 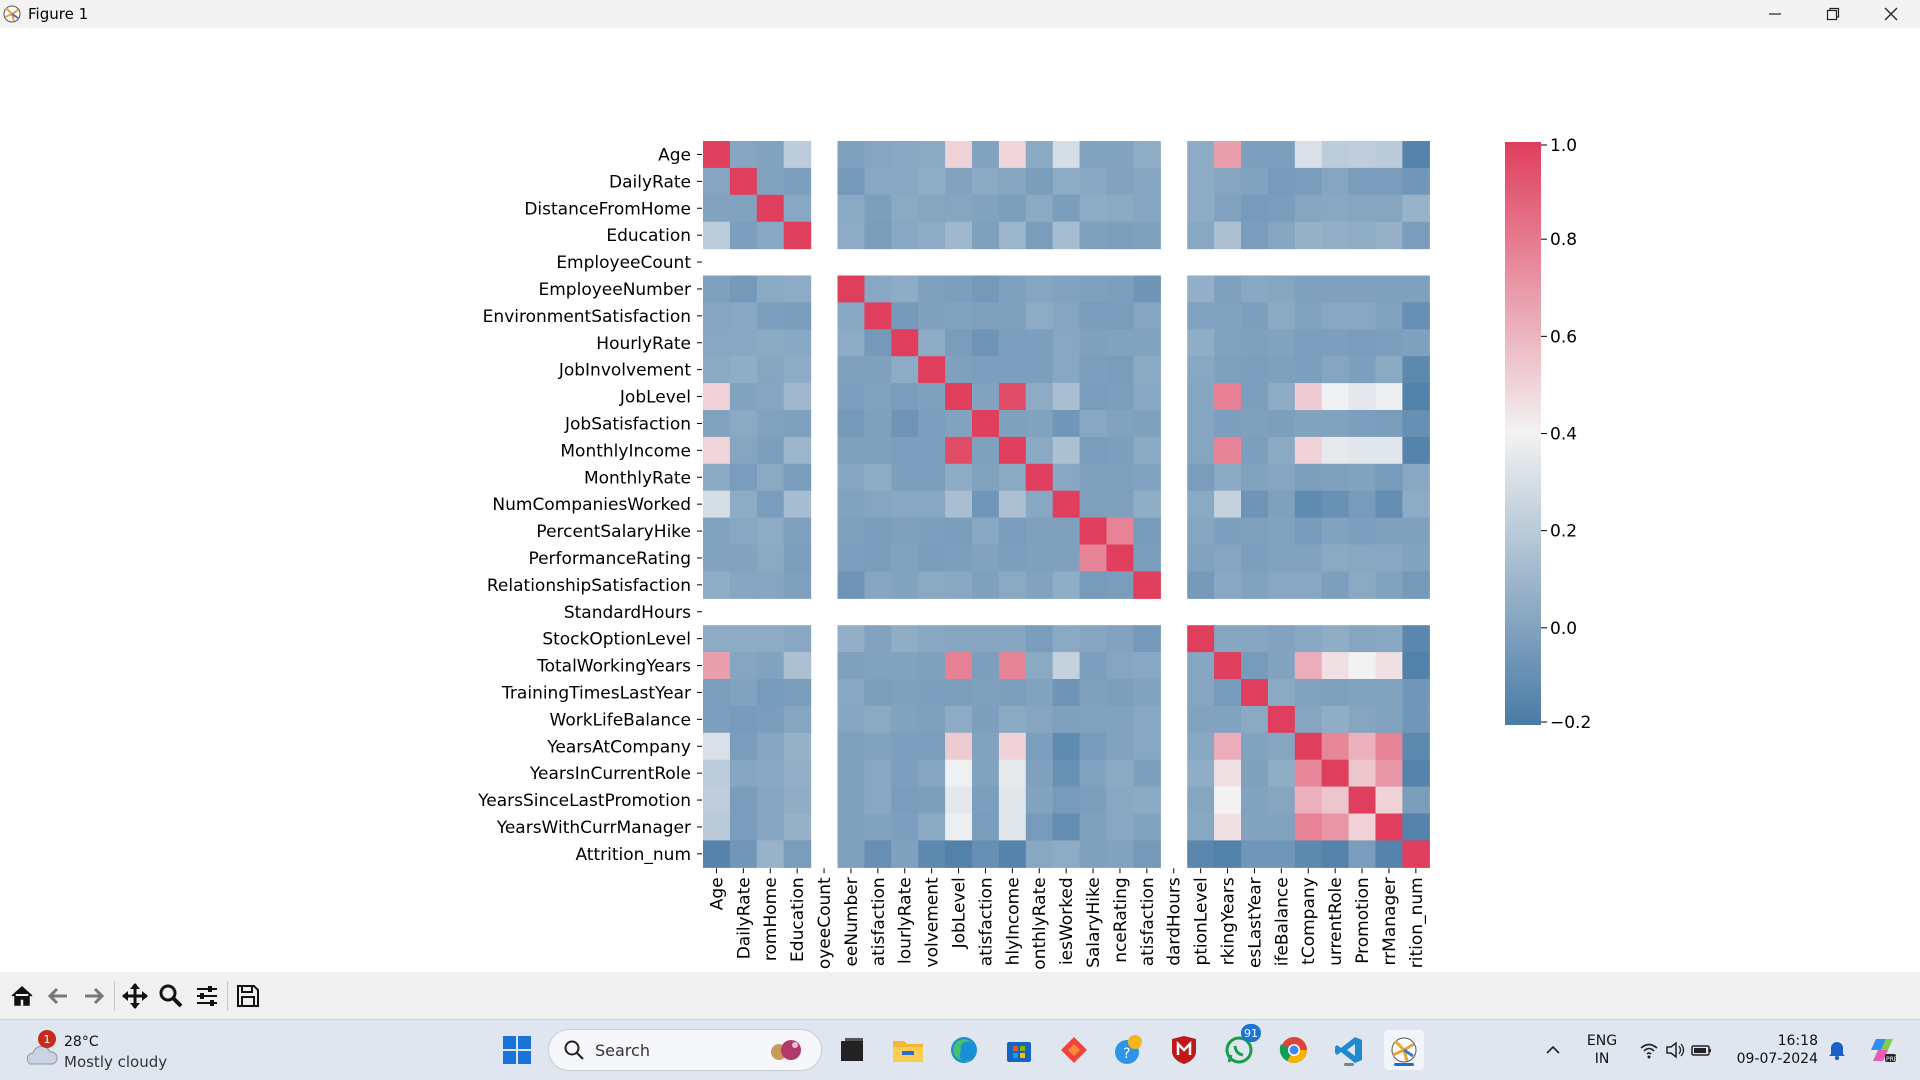 What do you see at coordinates (615, 290) in the screenshot?
I see `row-tick-label: EmployeeNumber` at bounding box center [615, 290].